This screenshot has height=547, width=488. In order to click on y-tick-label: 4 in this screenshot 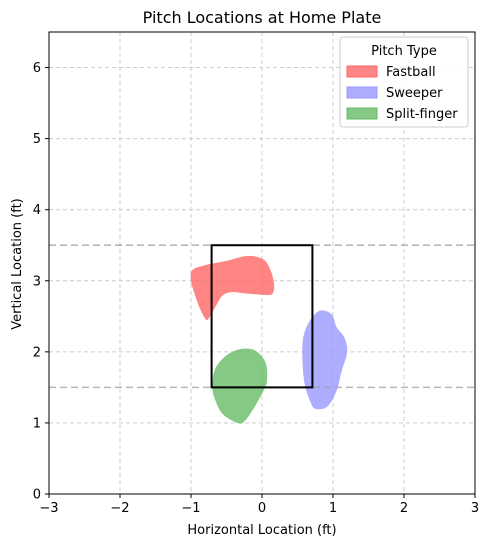, I will do `click(37, 210)`.